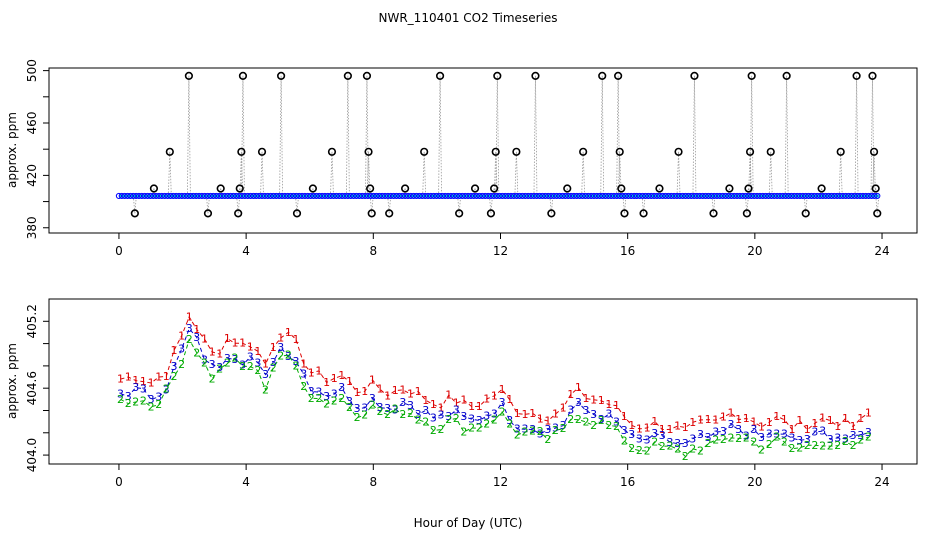 This screenshot has height=540, width=936. Describe the element at coordinates (32, 455) in the screenshot. I see `bottom-y-tick-label: 404.0` at that location.